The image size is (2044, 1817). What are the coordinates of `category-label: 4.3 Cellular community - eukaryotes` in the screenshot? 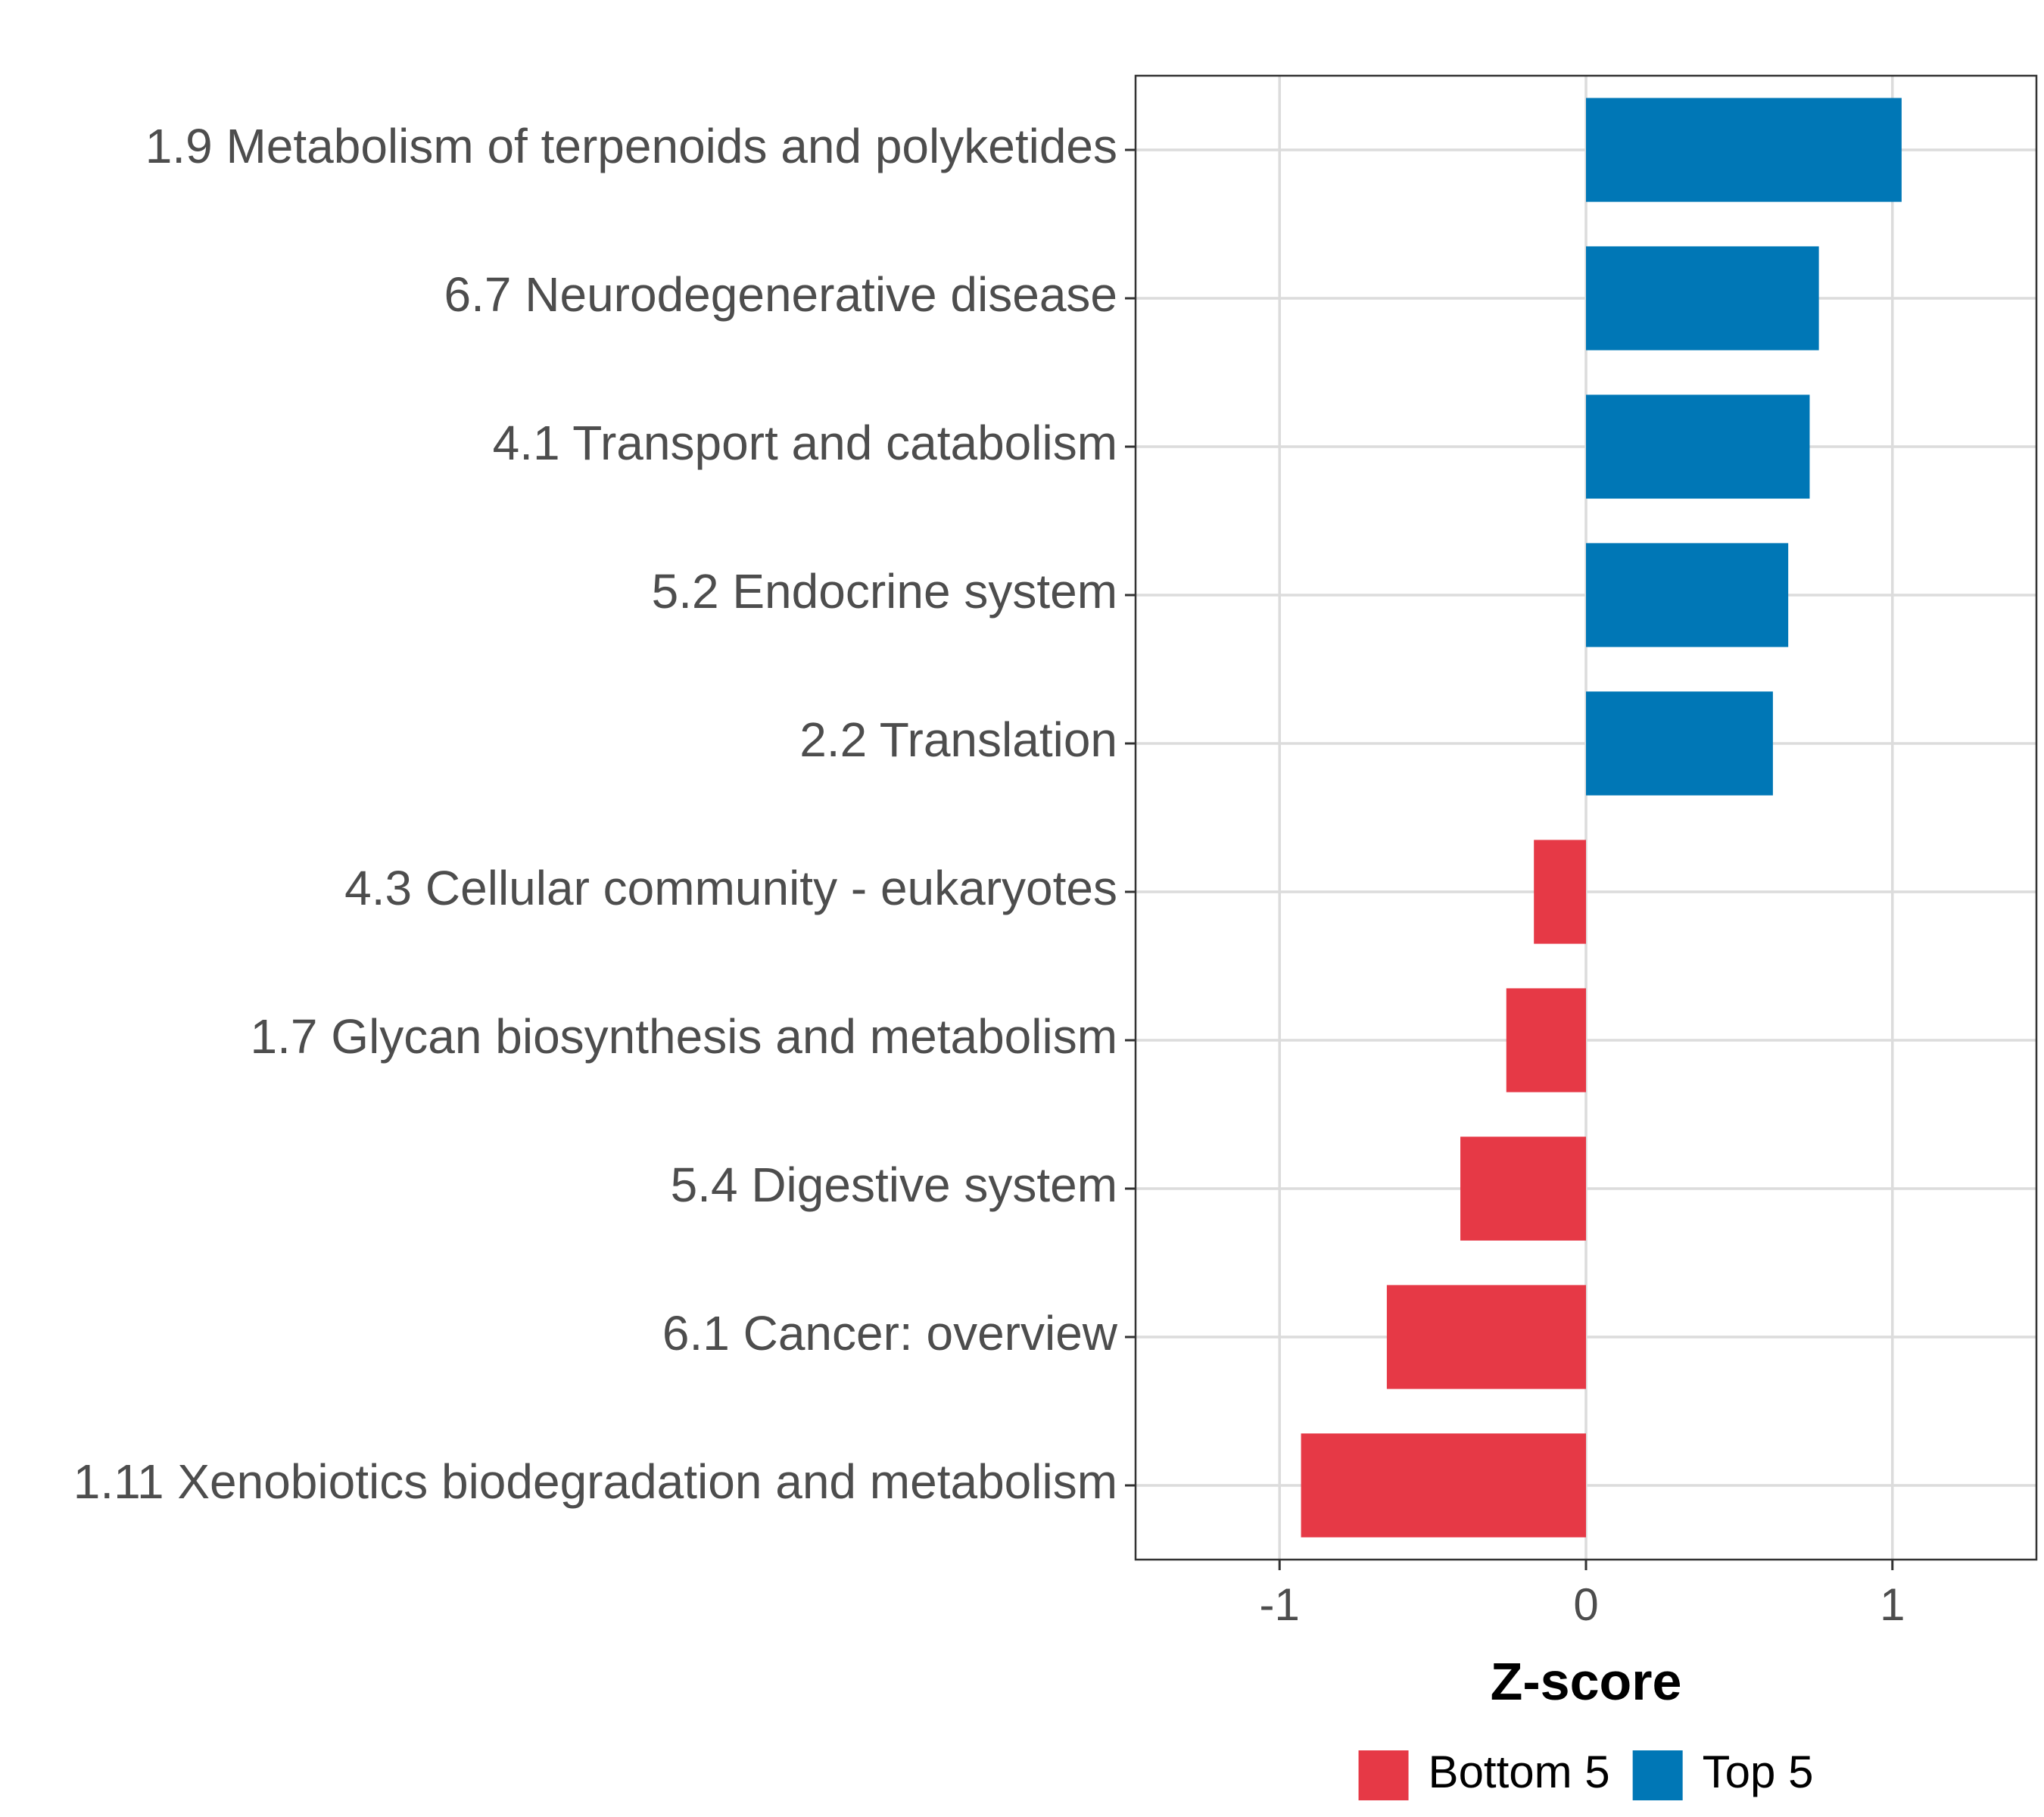 It's located at (730, 888).